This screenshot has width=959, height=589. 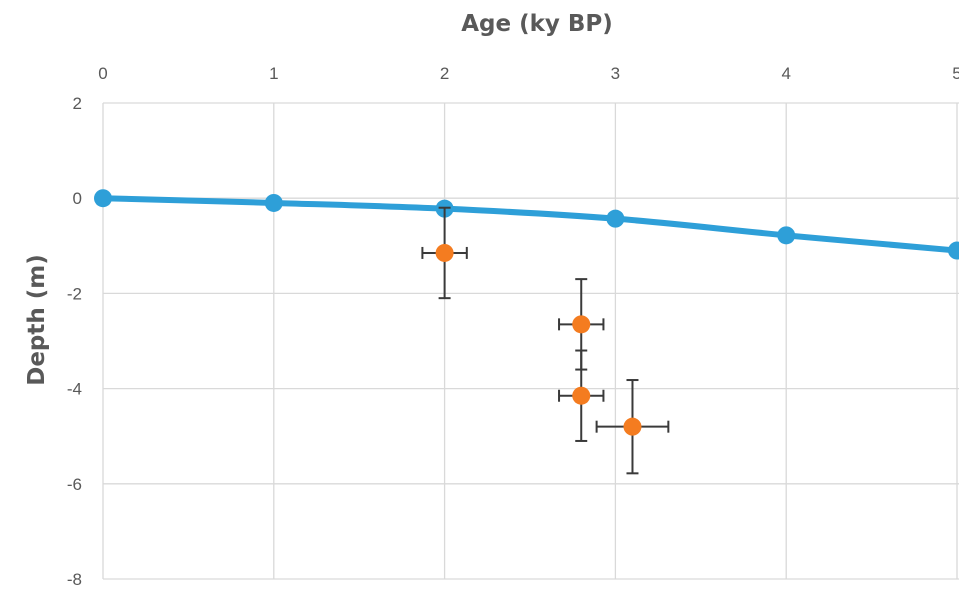 I want to click on x-tick-label: 4, so click(x=785, y=73).